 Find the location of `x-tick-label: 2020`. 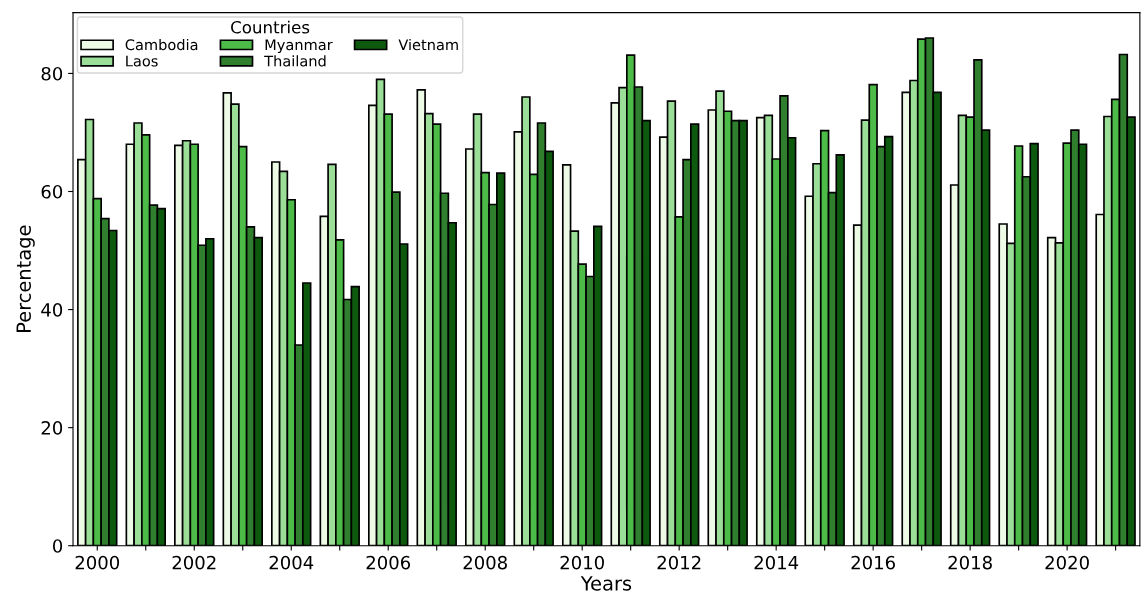

x-tick-label: 2020 is located at coordinates (1067, 562).